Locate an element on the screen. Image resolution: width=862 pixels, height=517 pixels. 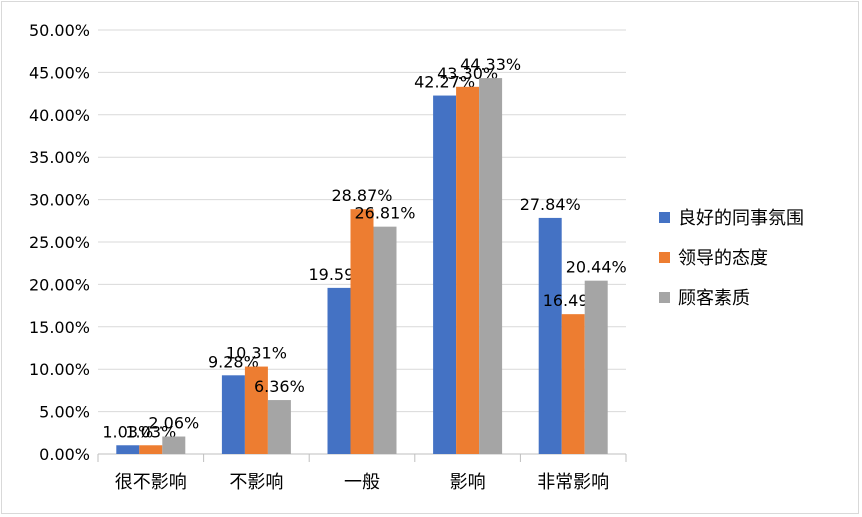
data-label: 9.28% is located at coordinates (233, 361).